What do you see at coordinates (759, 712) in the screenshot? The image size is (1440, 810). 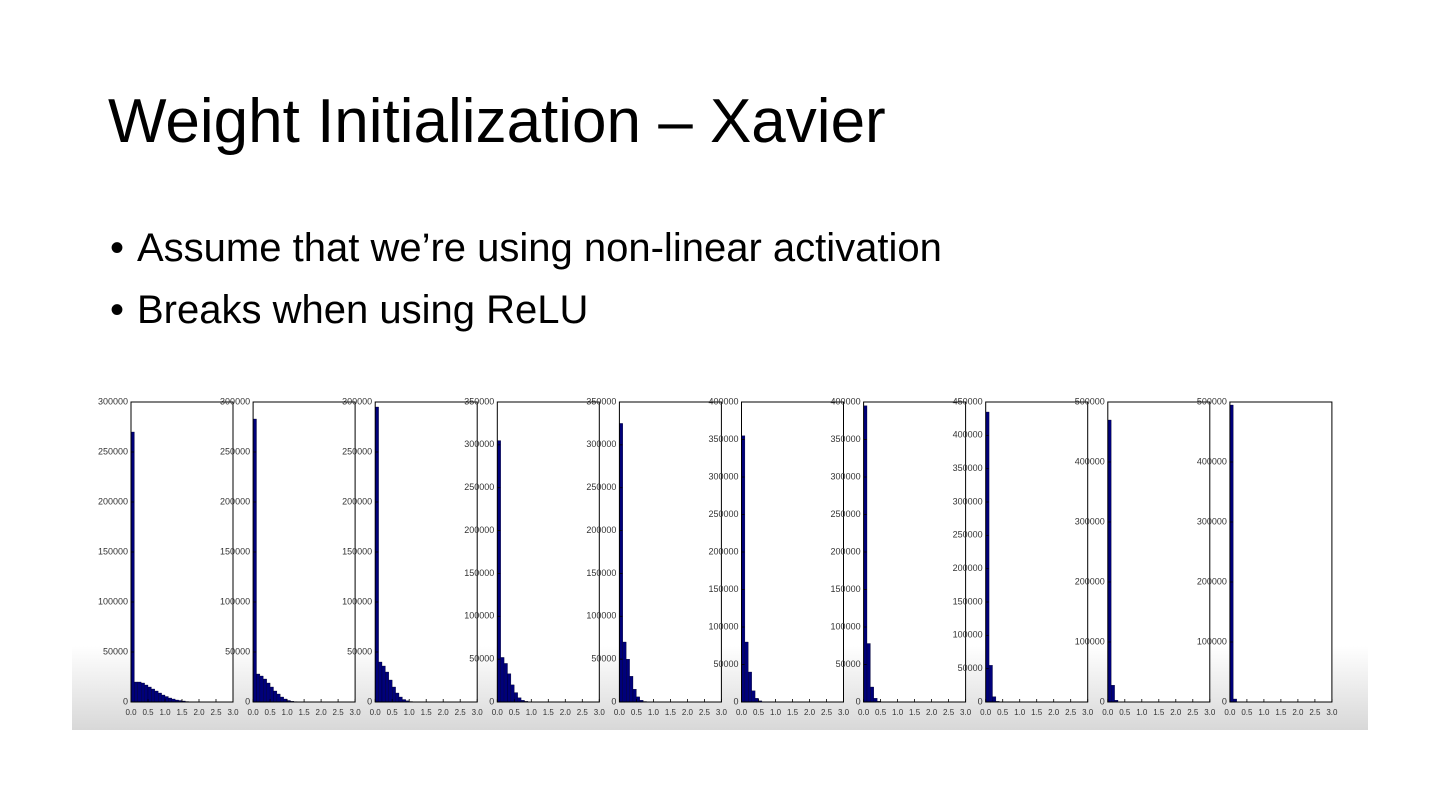 I see `x-tick-label: 0.5` at bounding box center [759, 712].